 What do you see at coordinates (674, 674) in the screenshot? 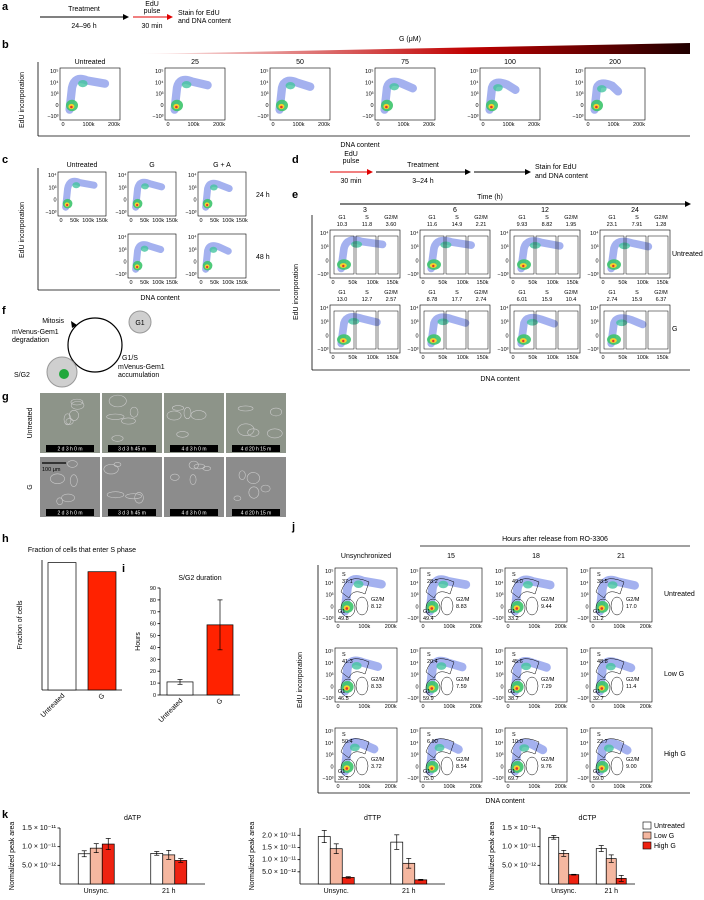
I see `row-label: Low G` at bounding box center [674, 674].